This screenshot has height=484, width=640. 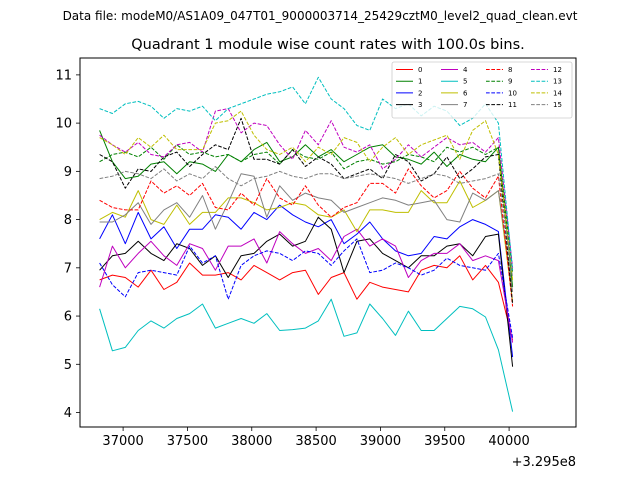 What do you see at coordinates (508, 441) in the screenshot?
I see `x-tick-label: 40000` at bounding box center [508, 441].